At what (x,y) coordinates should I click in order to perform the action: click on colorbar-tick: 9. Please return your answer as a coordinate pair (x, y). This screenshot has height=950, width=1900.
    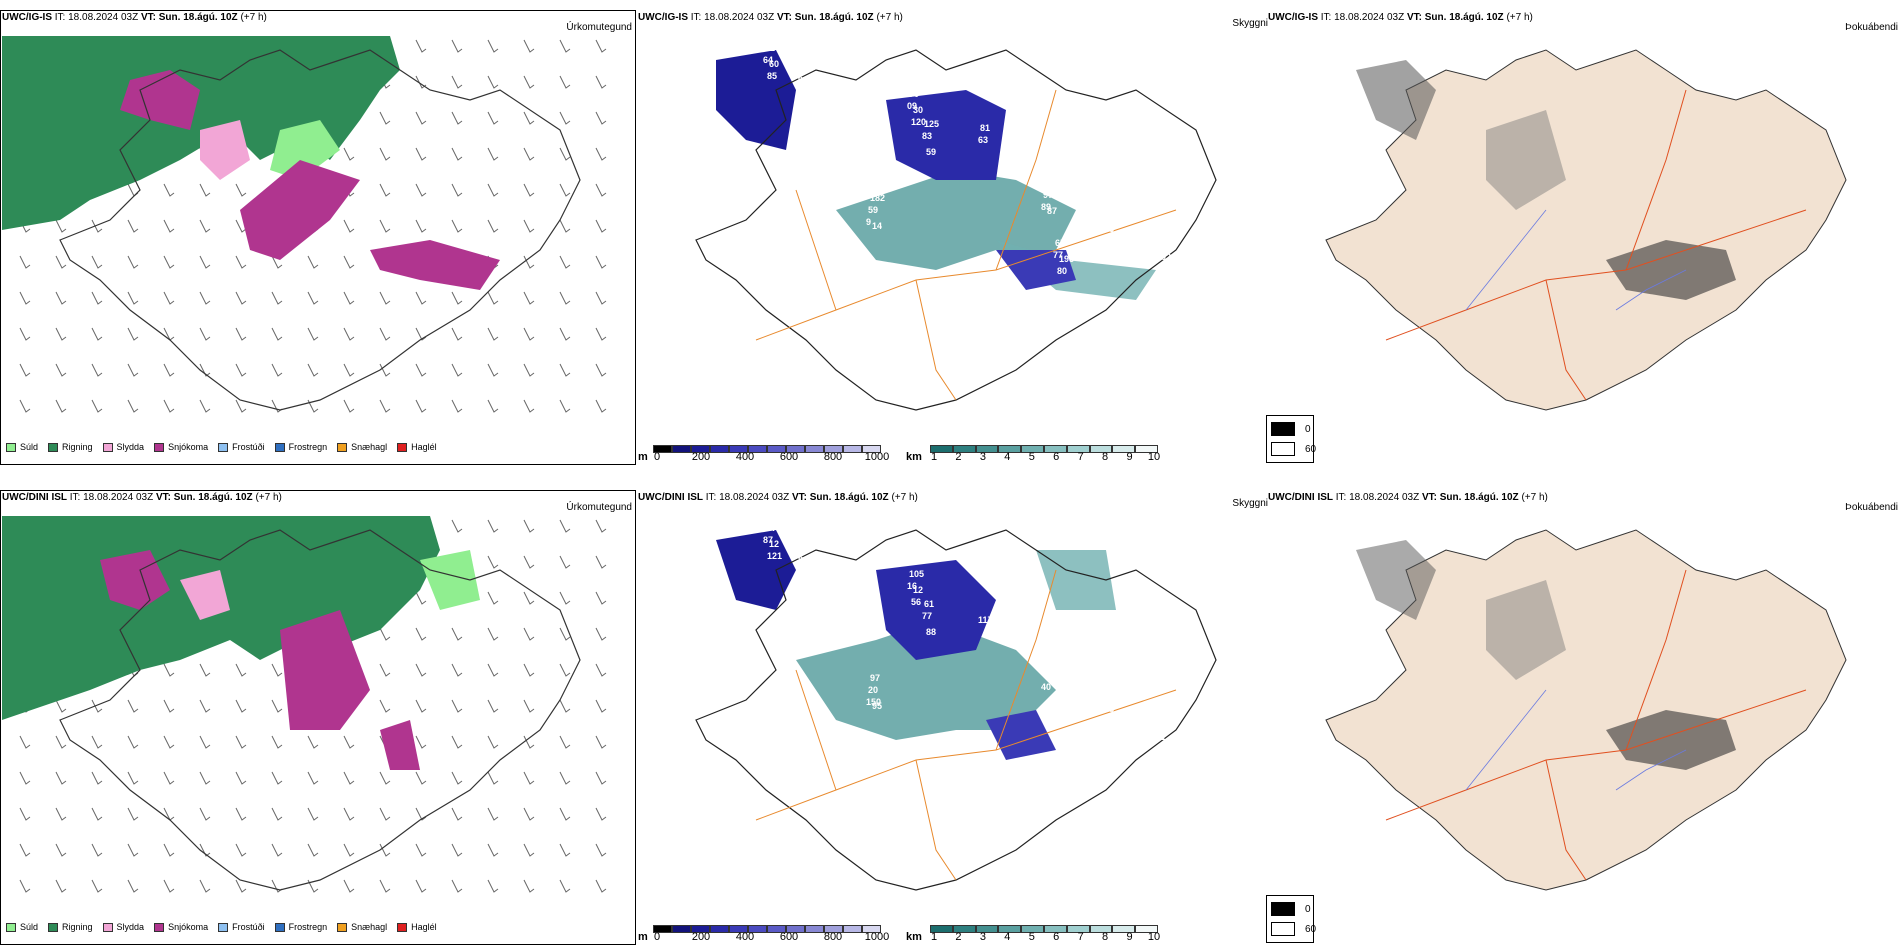
    Looking at the image, I should click on (1129, 457).